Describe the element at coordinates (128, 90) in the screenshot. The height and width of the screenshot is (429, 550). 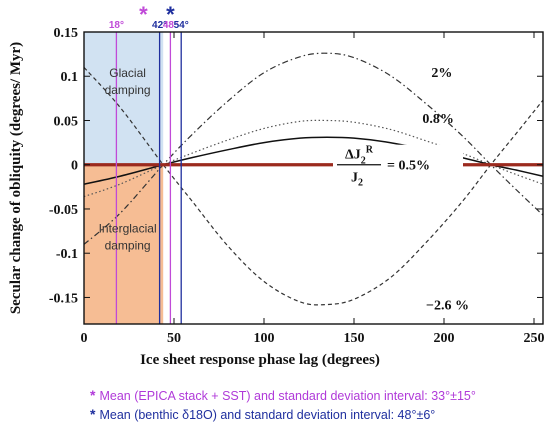
I see `region-label-0-line2: damping` at that location.